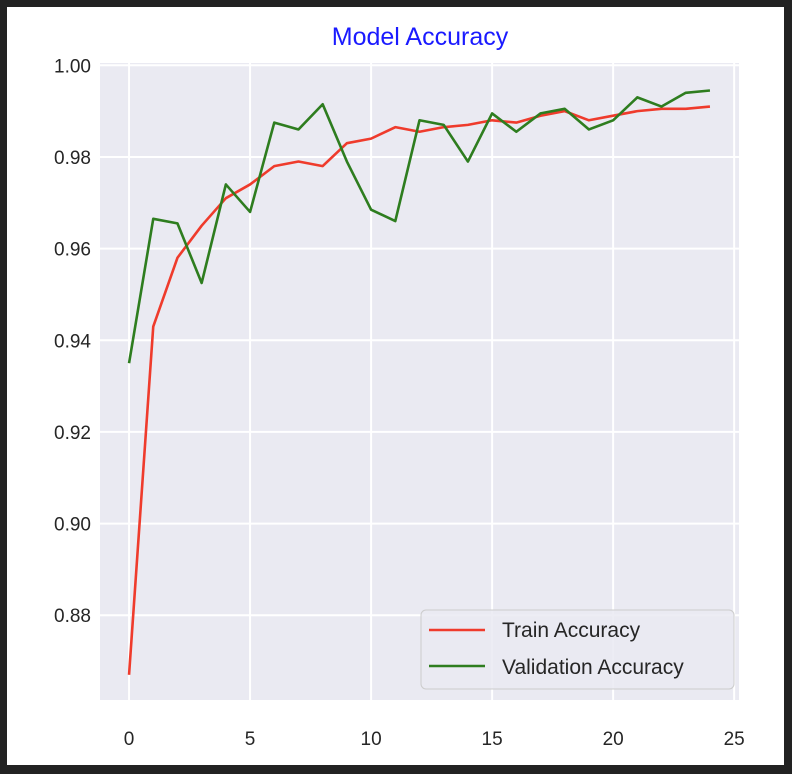  I want to click on x-tick-label: 10, so click(371, 739).